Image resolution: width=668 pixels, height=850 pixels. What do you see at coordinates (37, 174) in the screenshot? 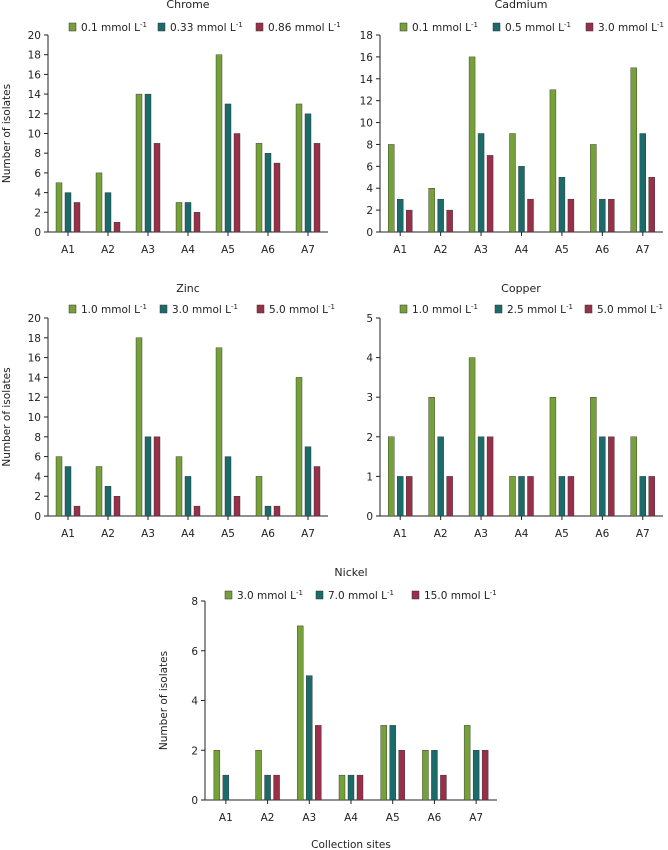
I see `y-tick-label: 6` at bounding box center [37, 174].